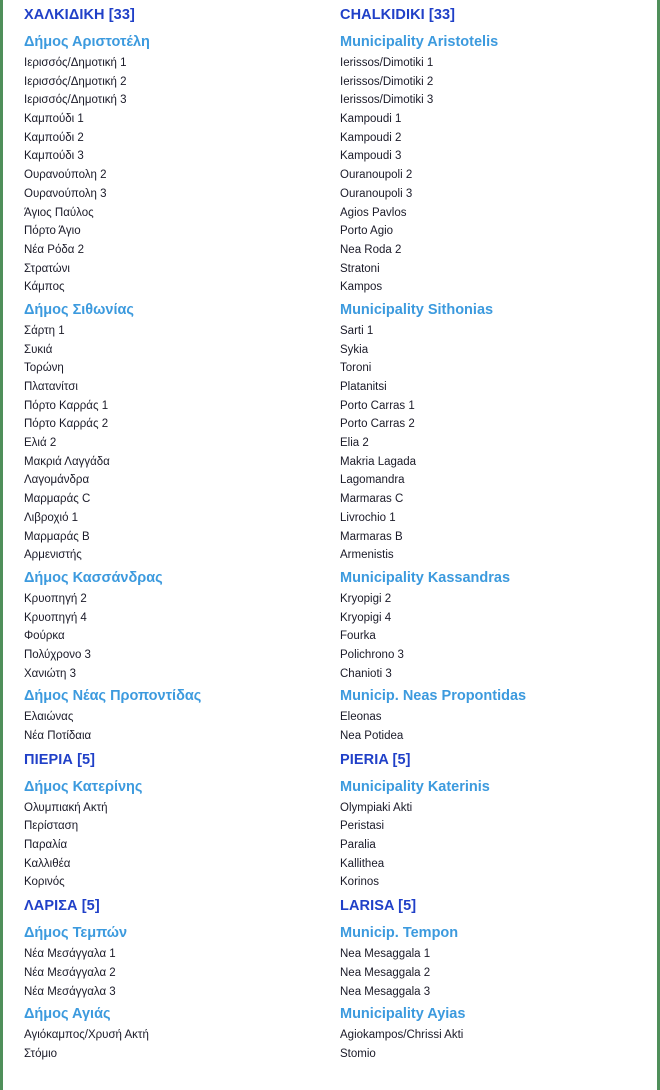 Image resolution: width=660 pixels, height=1090 pixels. What do you see at coordinates (371, 137) in the screenshot?
I see `beach-item: Kampoudi 2` at bounding box center [371, 137].